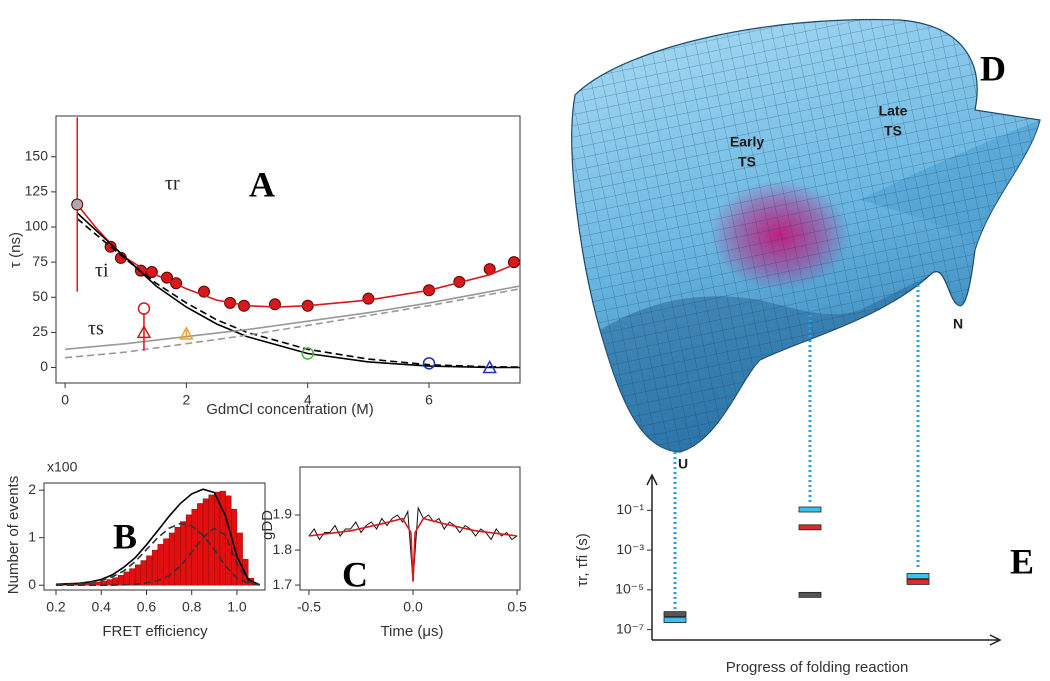 Image resolution: width=1050 pixels, height=681 pixels. Describe the element at coordinates (413, 607) in the screenshot. I see `x-tick-label: 0.0` at that location.